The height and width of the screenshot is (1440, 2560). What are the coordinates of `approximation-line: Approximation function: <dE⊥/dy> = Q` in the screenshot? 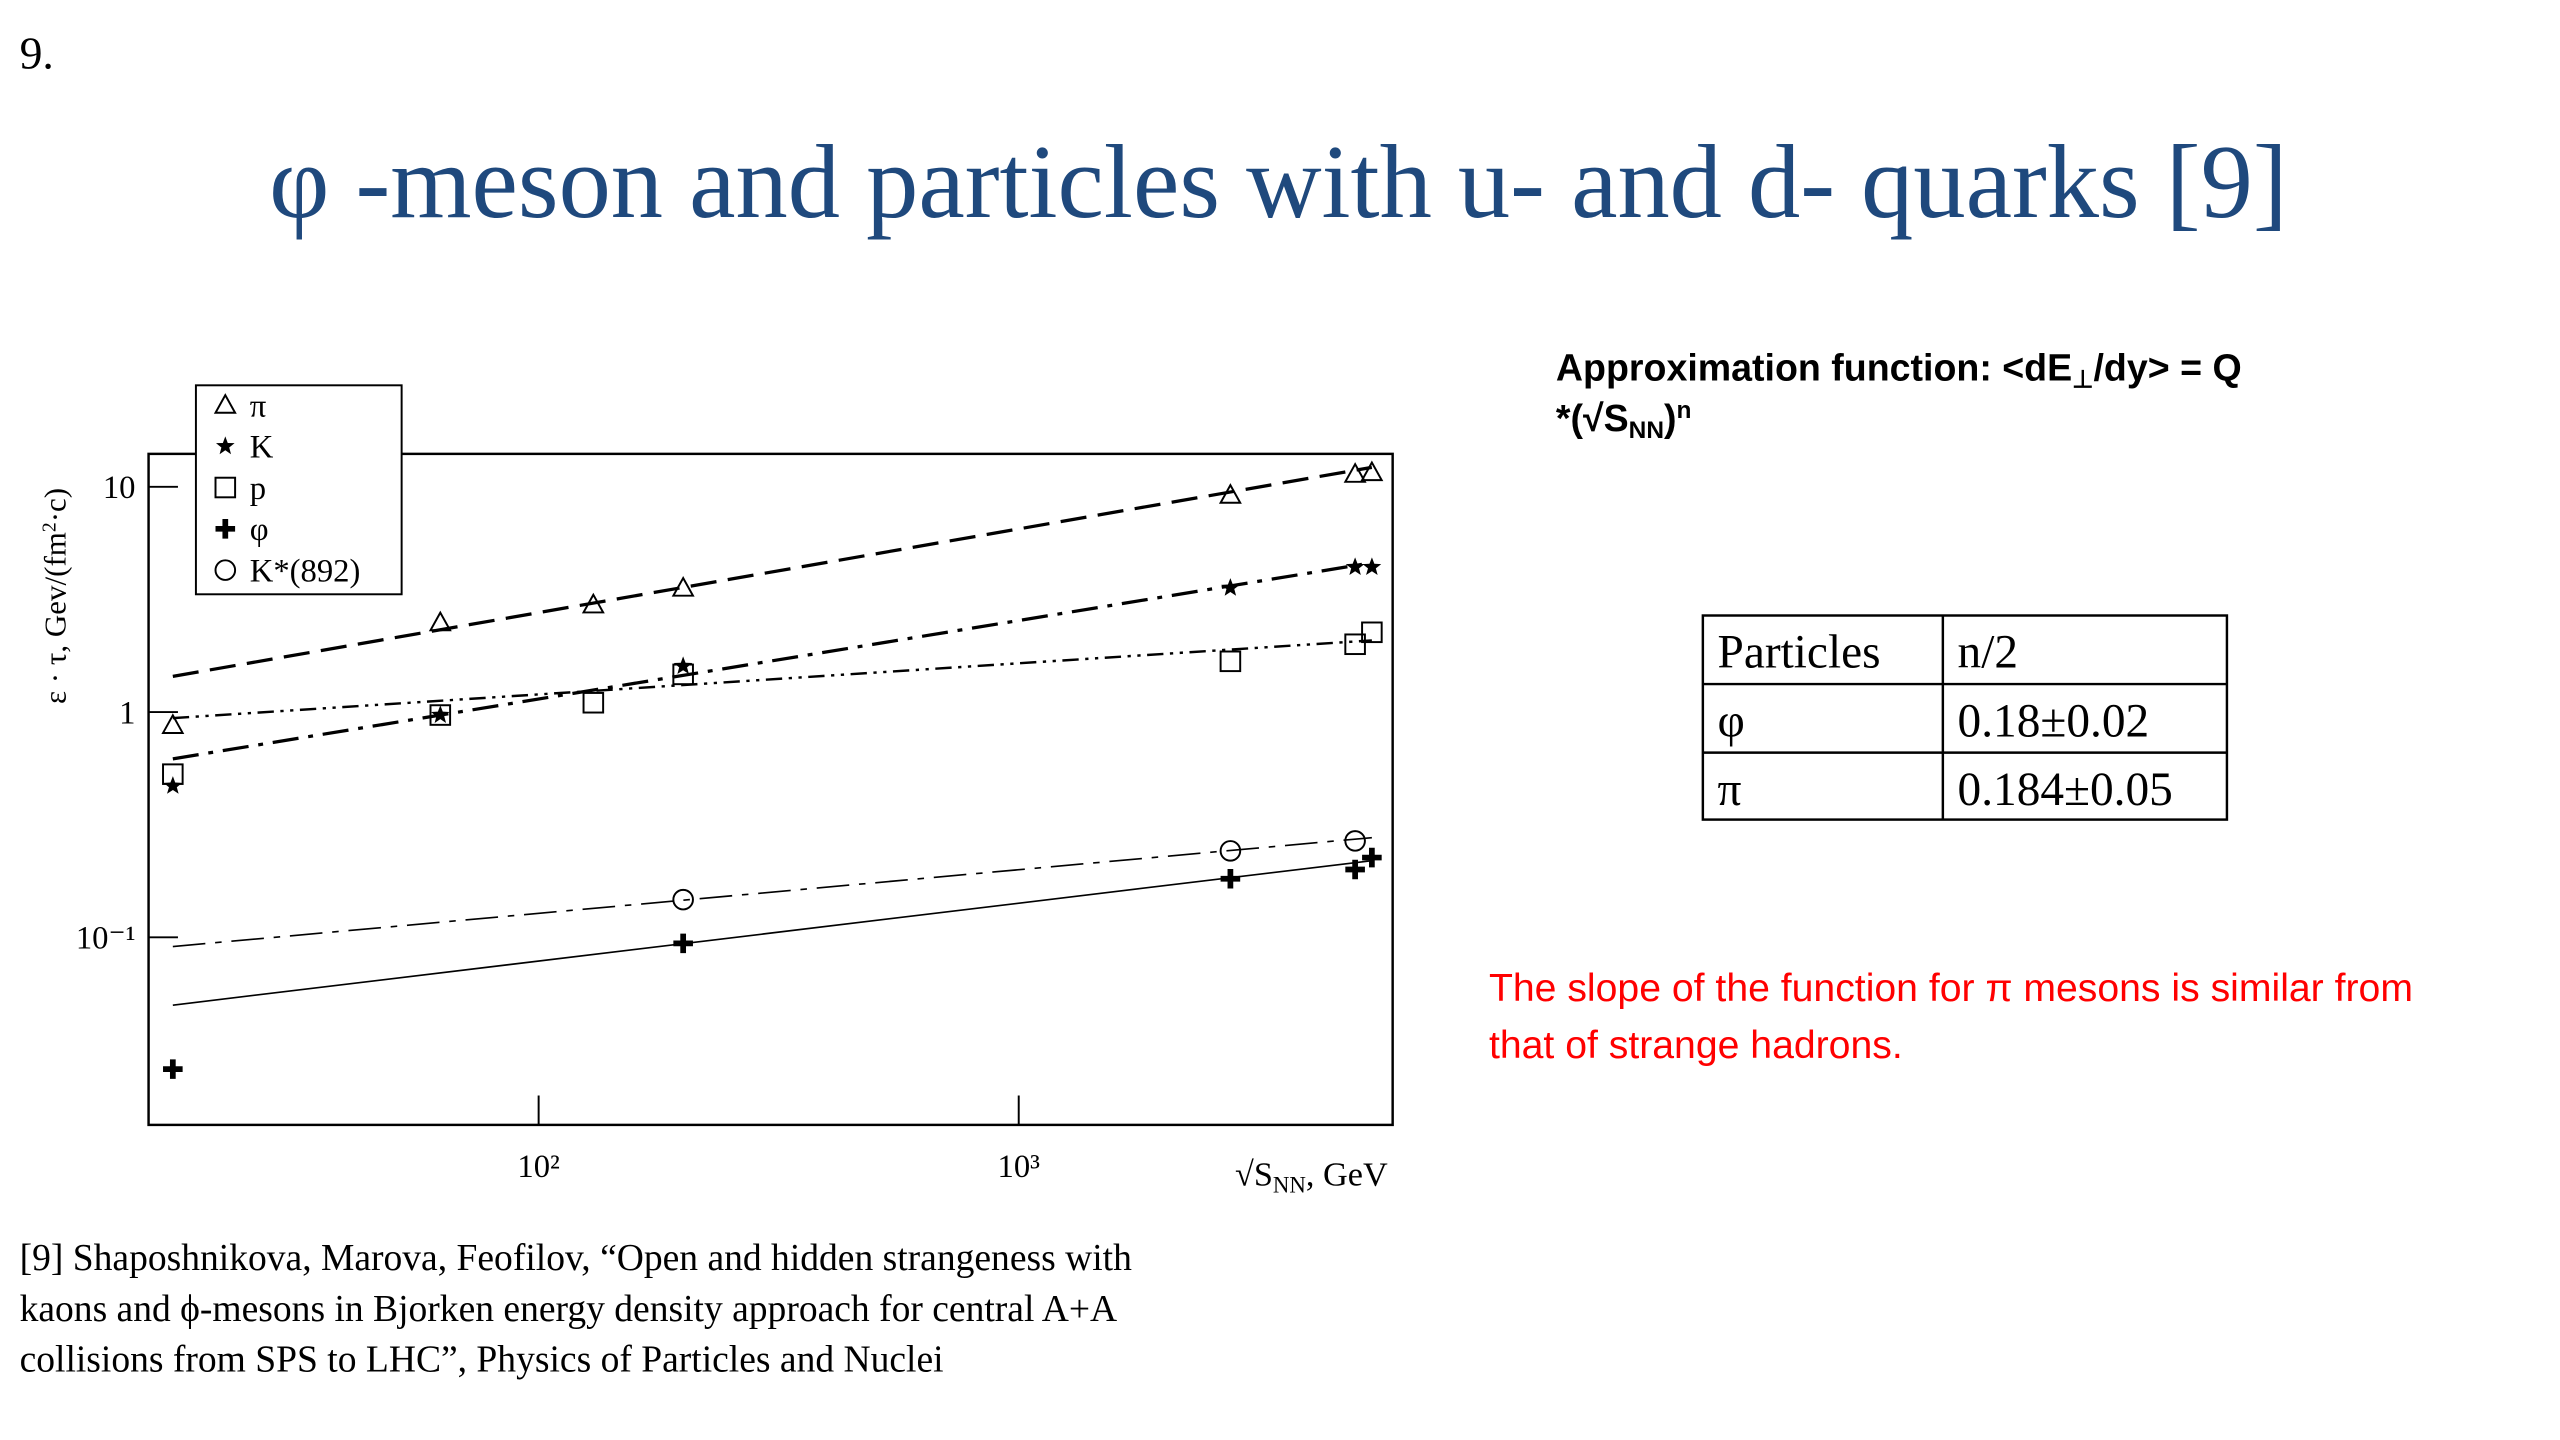 It's located at (1899, 369).